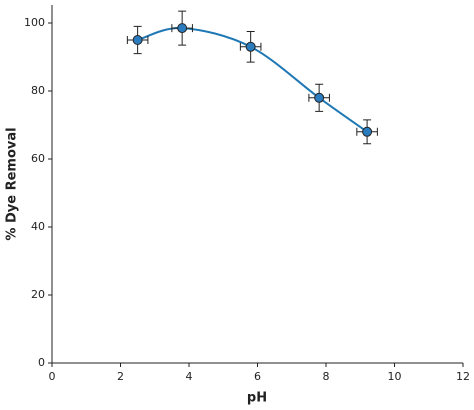 The height and width of the screenshot is (410, 474). What do you see at coordinates (120, 376) in the screenshot?
I see `x-tick-label: 2` at bounding box center [120, 376].